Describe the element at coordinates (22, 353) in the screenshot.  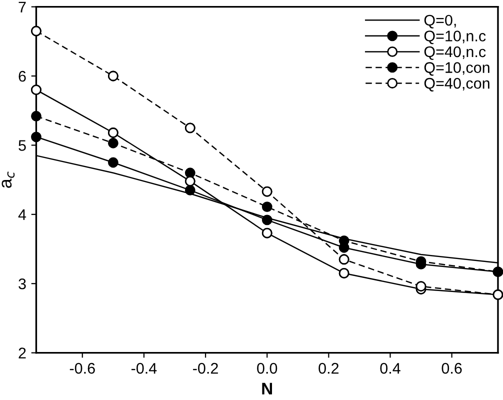
I see `y-tick-label: 2` at that location.